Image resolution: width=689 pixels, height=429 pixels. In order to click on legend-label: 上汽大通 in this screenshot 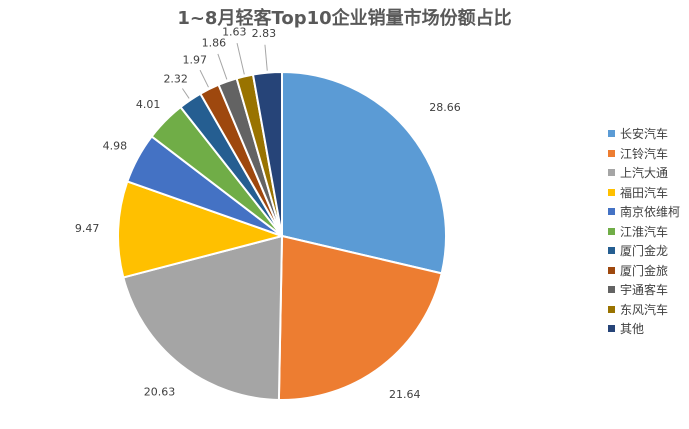, I will do `click(644, 173)`.